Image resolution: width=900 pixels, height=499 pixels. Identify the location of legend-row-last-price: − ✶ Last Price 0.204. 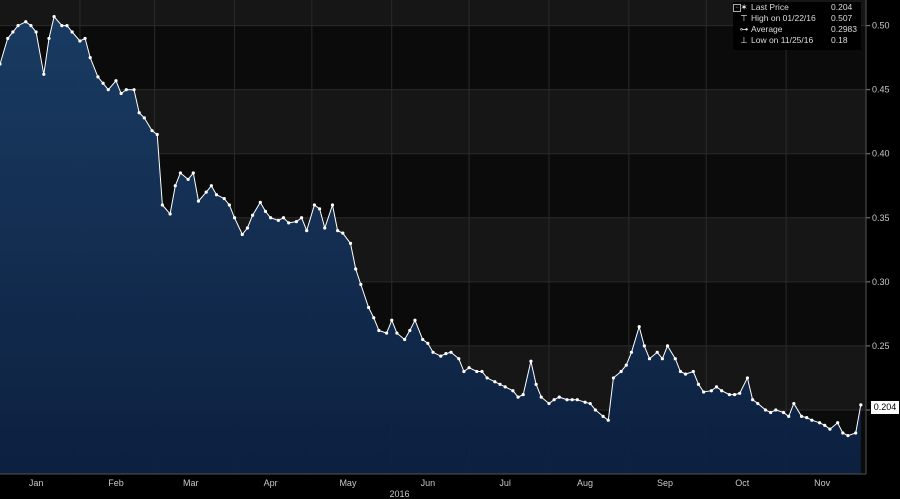
(797, 7).